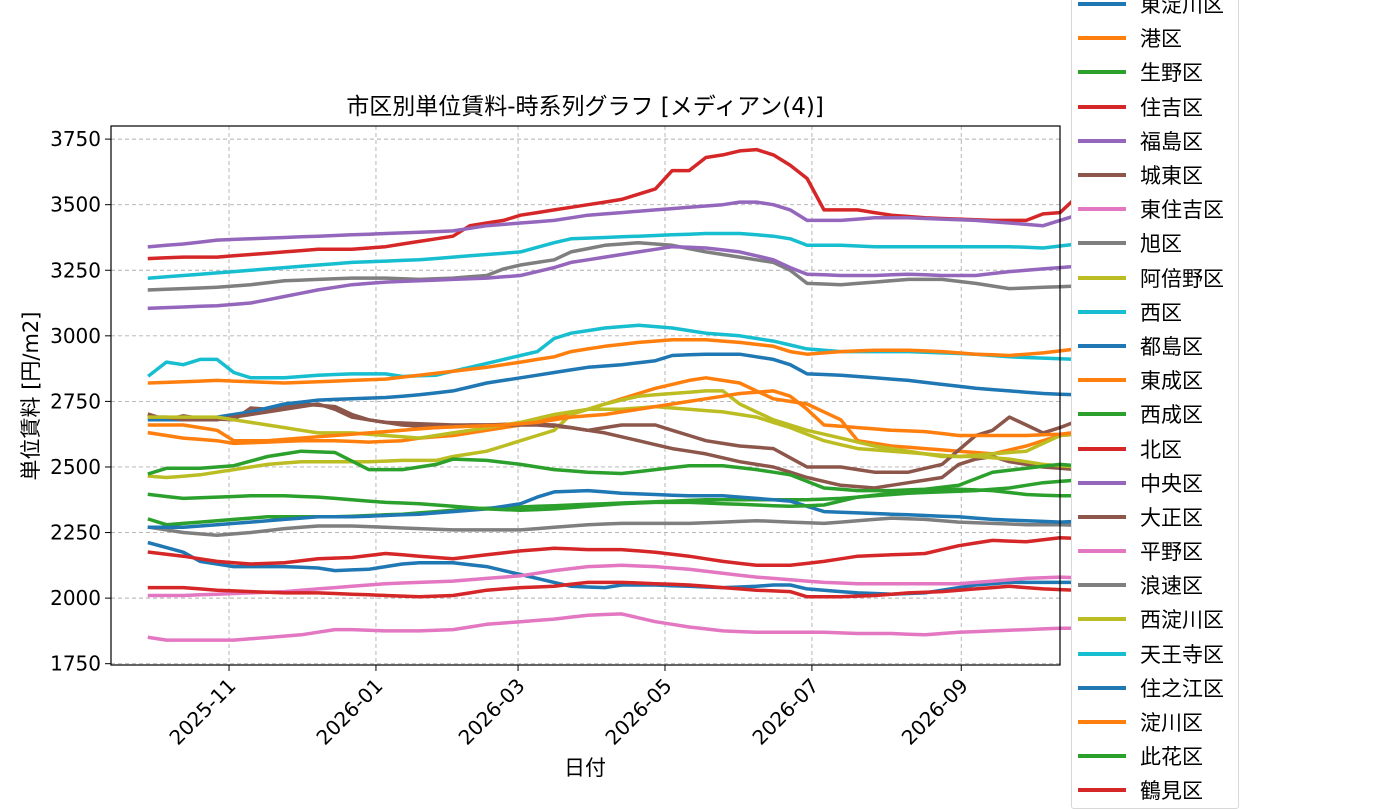 This screenshot has height=809, width=1400. What do you see at coordinates (75, 205) in the screenshot?
I see `y-tick-label: 3500` at bounding box center [75, 205].